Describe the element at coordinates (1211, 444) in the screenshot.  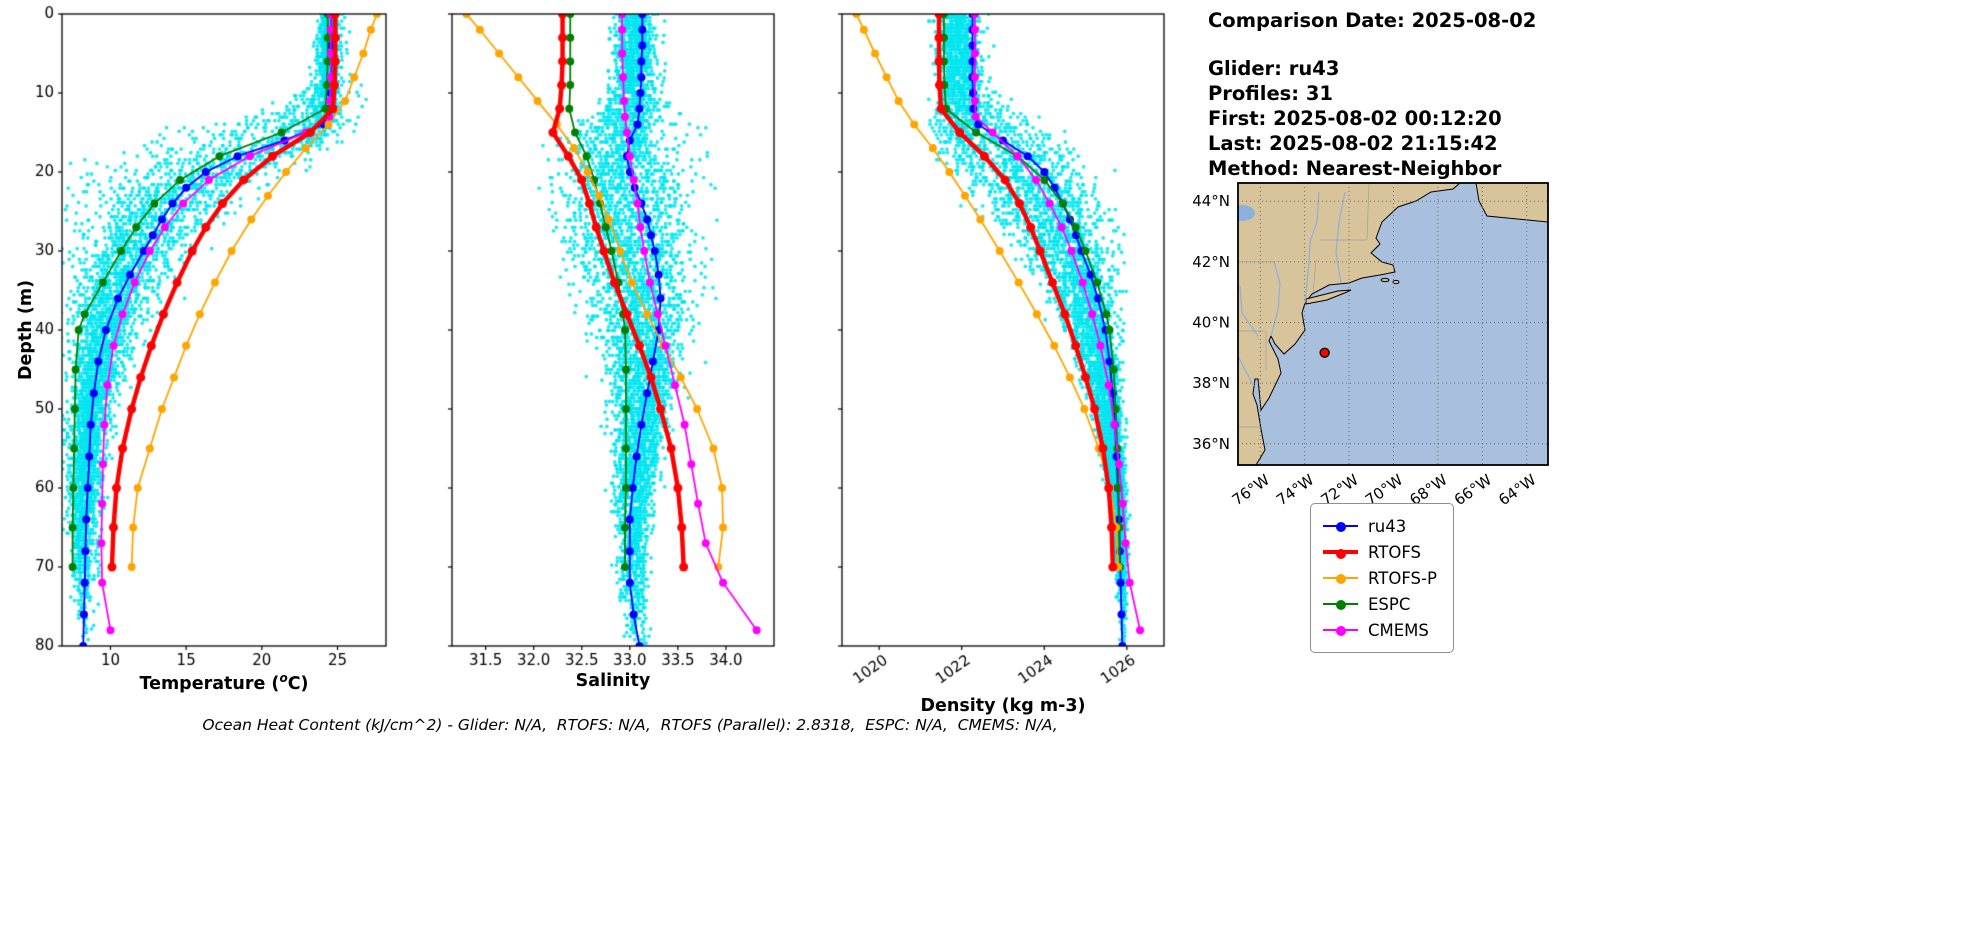
I see `svg-text: 36°N` at that location.